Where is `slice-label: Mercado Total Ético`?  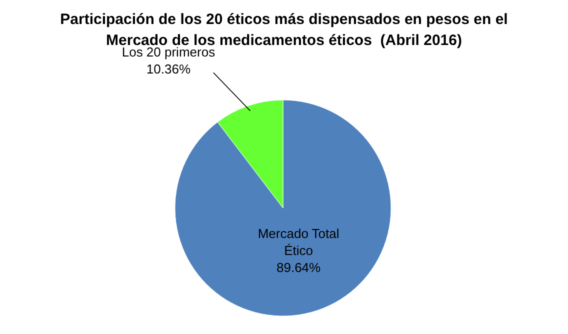 slice-label: Mercado Total Ético is located at coordinates (299, 242).